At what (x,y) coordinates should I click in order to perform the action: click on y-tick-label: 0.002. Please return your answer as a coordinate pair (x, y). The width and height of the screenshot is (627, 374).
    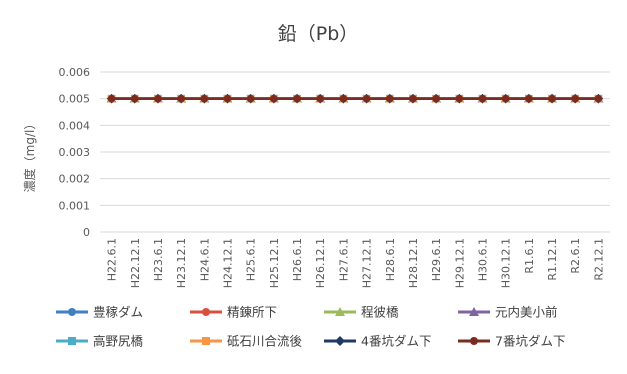
    Looking at the image, I should click on (75, 179).